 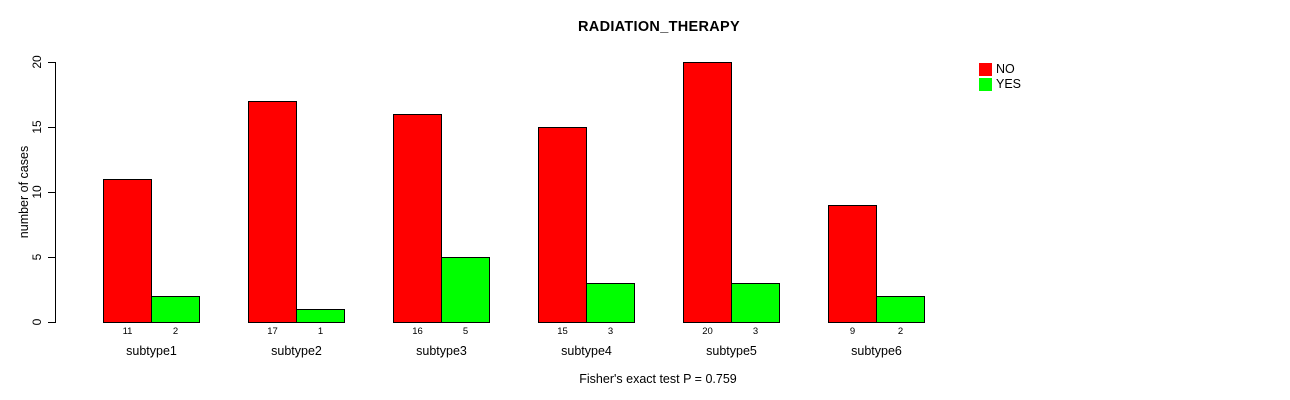 I want to click on chart-title: RADIATION_THERAPY, so click(x=659, y=27).